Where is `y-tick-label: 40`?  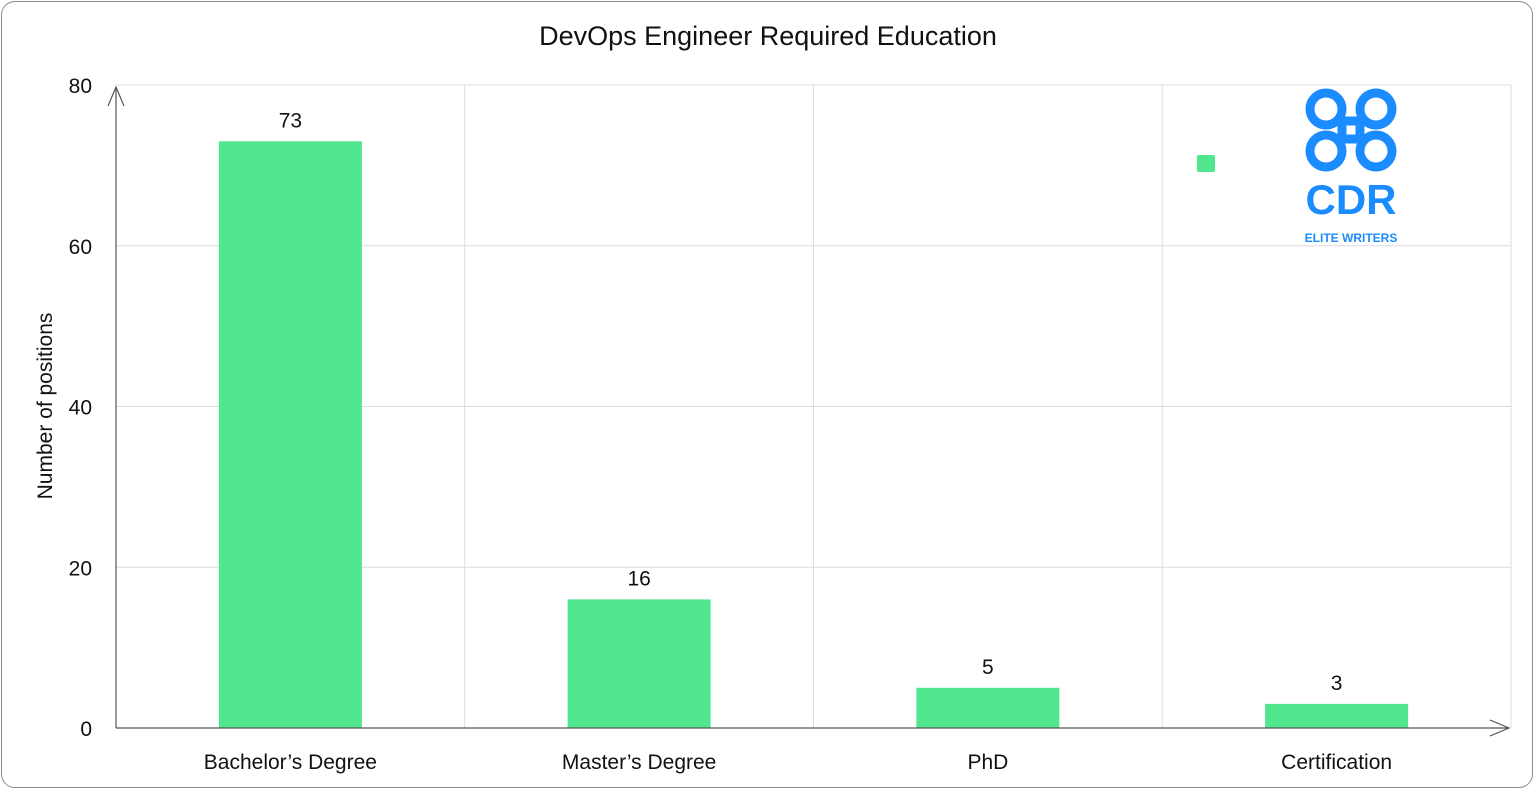 y-tick-label: 40 is located at coordinates (80, 408).